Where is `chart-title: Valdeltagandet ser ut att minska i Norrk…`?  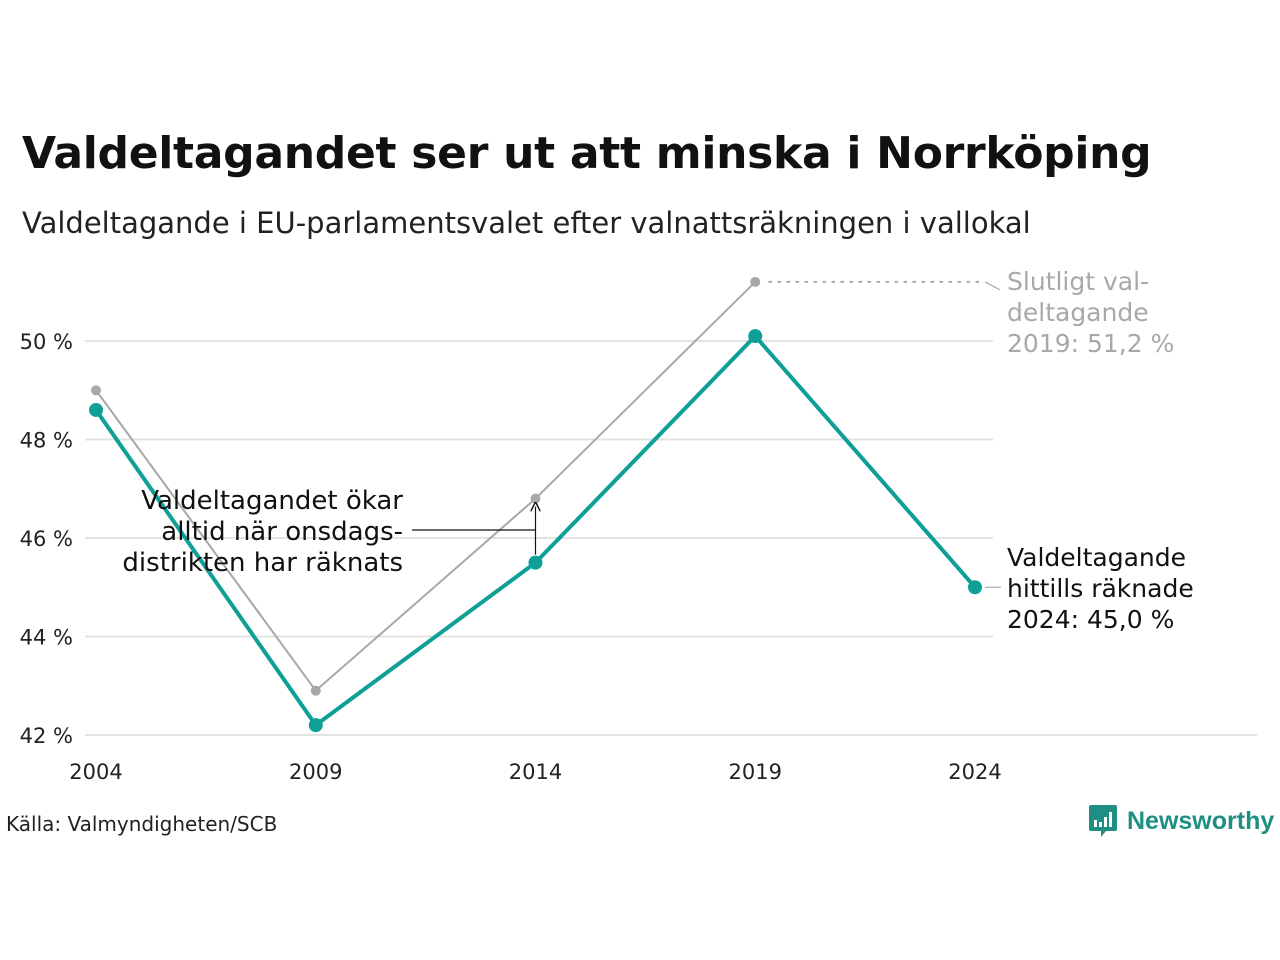 chart-title: Valdeltagandet ser ut att minska i Norrk… is located at coordinates (587, 153).